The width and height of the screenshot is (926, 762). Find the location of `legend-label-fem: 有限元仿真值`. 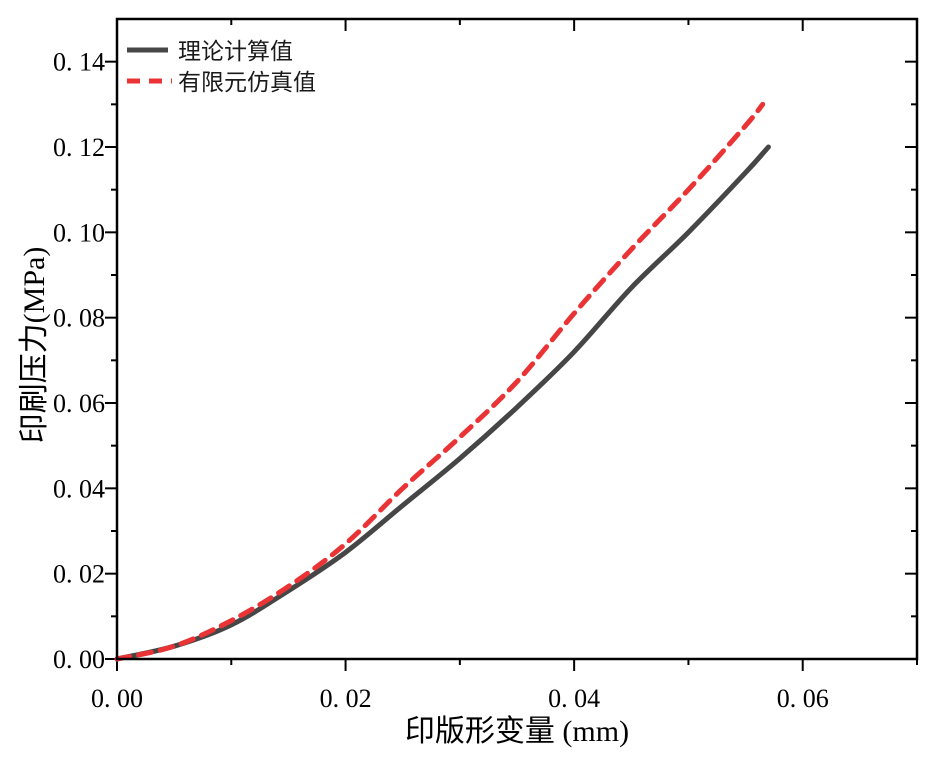

legend-label-fem: 有限元仿真值 is located at coordinates (247, 82).